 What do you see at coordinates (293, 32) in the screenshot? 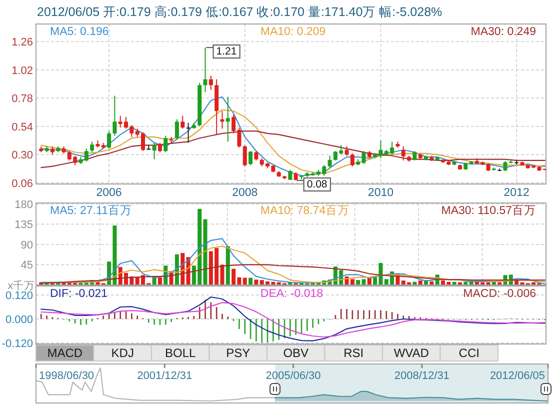
I see `text: MA10: 0.209` at bounding box center [293, 32].